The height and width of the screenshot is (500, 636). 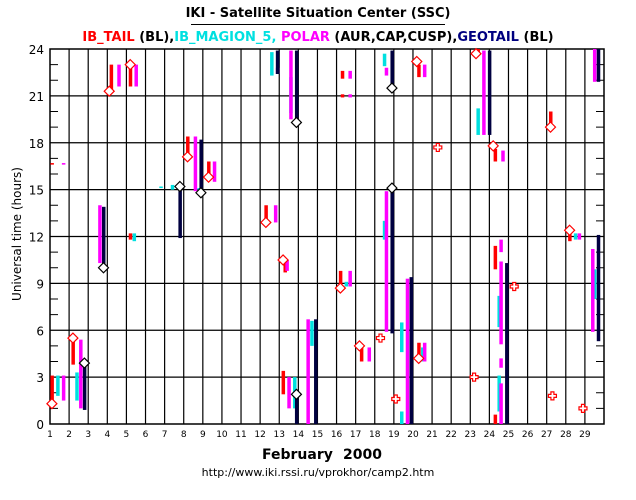 I want to click on y-tick-label: 12, so click(x=36, y=238).